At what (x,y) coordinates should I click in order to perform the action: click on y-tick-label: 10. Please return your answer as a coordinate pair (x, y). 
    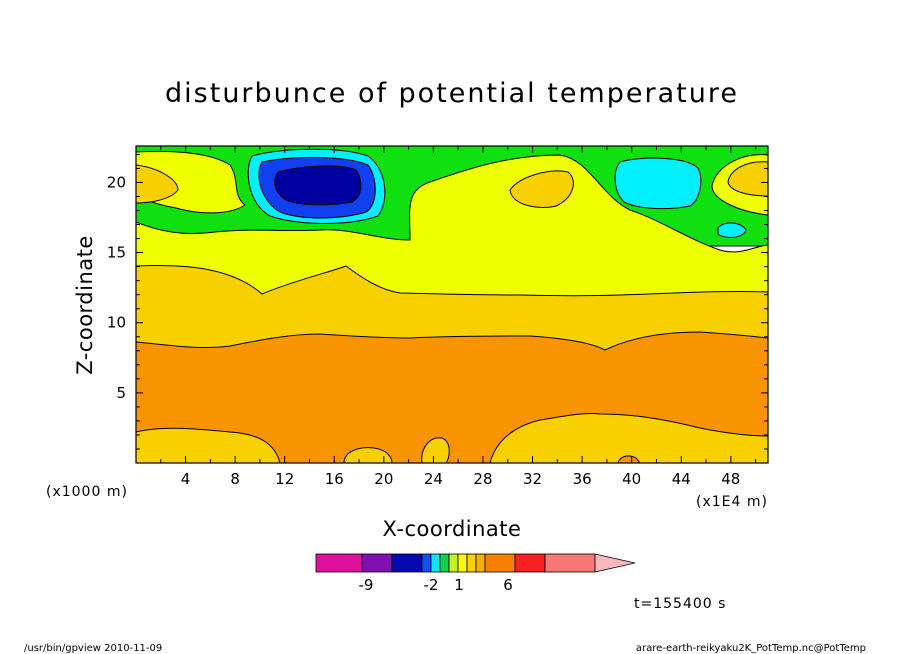
    Looking at the image, I should click on (116, 323).